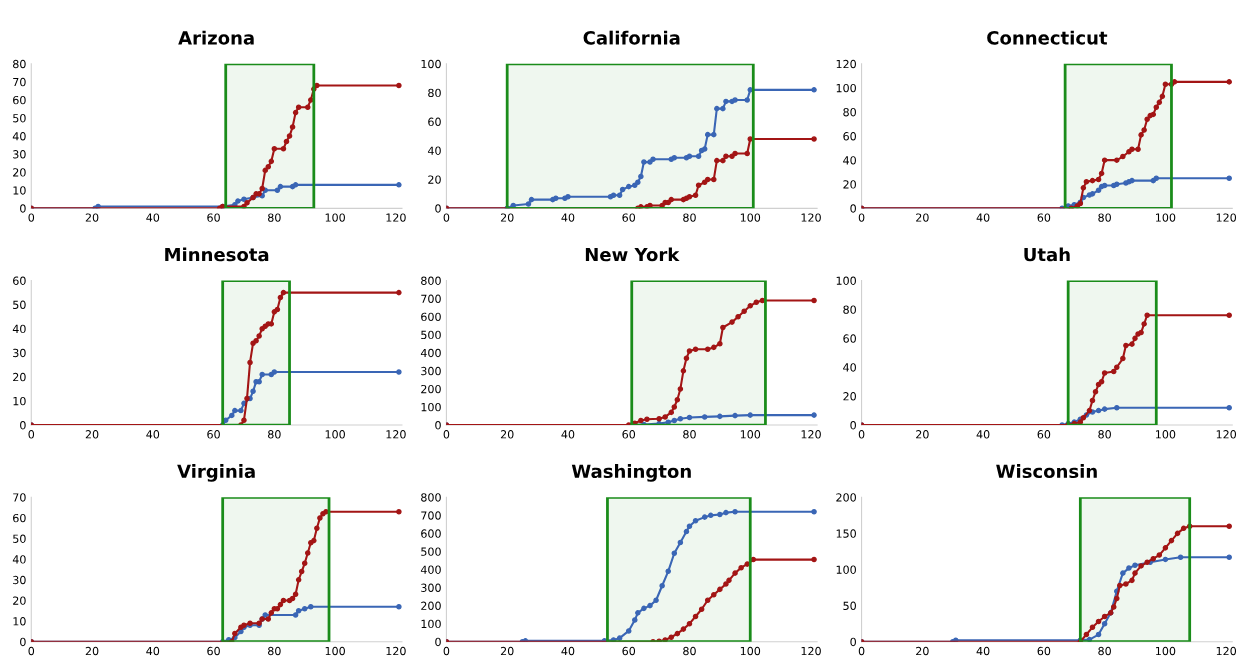 The width and height of the screenshot is (1251, 672). I want to click on chart-title: Washington, so click(631, 473).